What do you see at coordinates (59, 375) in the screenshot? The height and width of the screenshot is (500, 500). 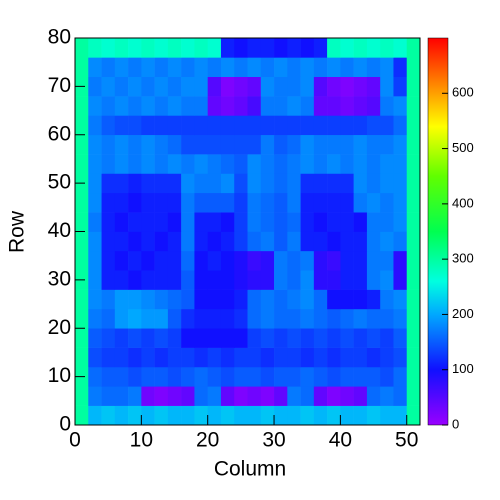 I see `y-tick-label: 10` at bounding box center [59, 375].